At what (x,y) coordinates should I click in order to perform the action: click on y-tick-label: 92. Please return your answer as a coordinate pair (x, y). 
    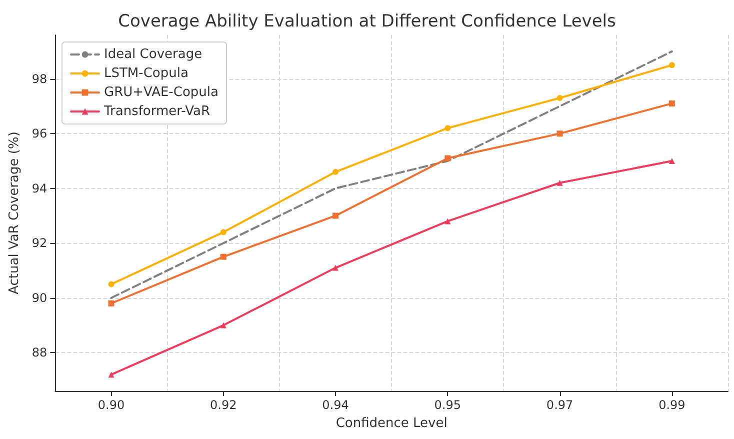
    Looking at the image, I should click on (40, 243).